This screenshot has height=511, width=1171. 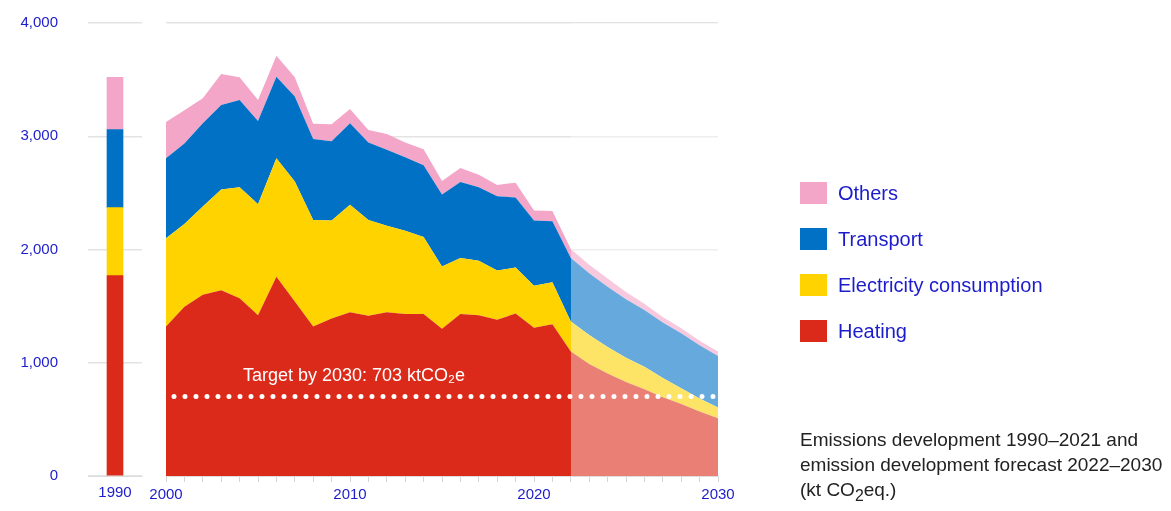 What do you see at coordinates (39, 135) in the screenshot?
I see `y-tick-label: 3,000` at bounding box center [39, 135].